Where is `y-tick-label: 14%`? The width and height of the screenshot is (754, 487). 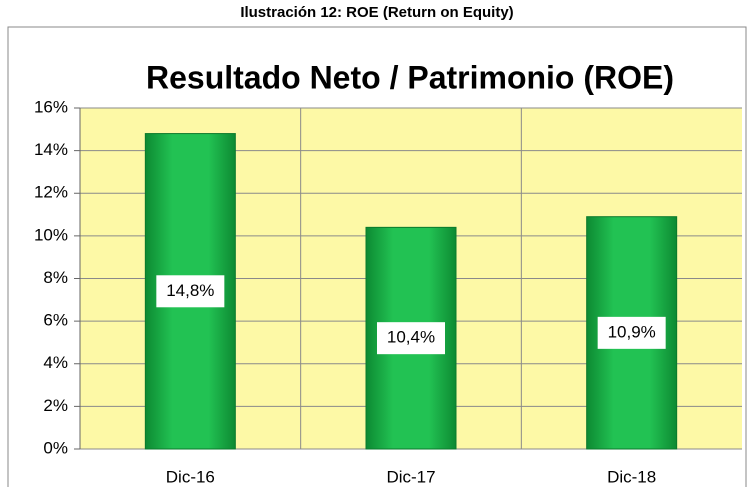 y-tick-label: 14% is located at coordinates (51, 149).